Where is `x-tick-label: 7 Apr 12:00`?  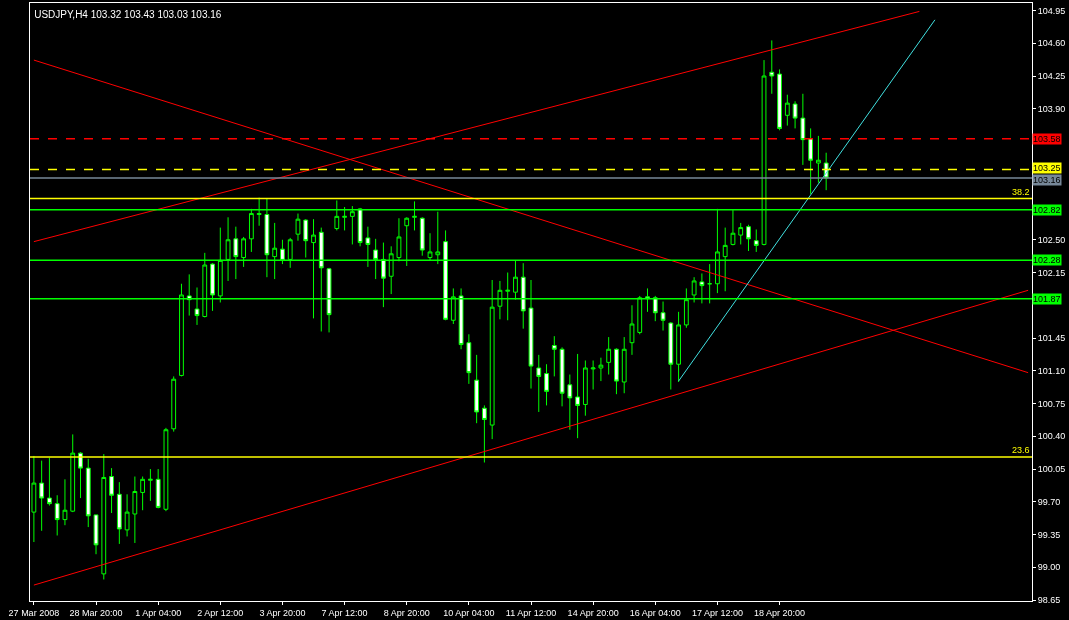 x-tick-label: 7 Apr 12:00 is located at coordinates (344, 612).